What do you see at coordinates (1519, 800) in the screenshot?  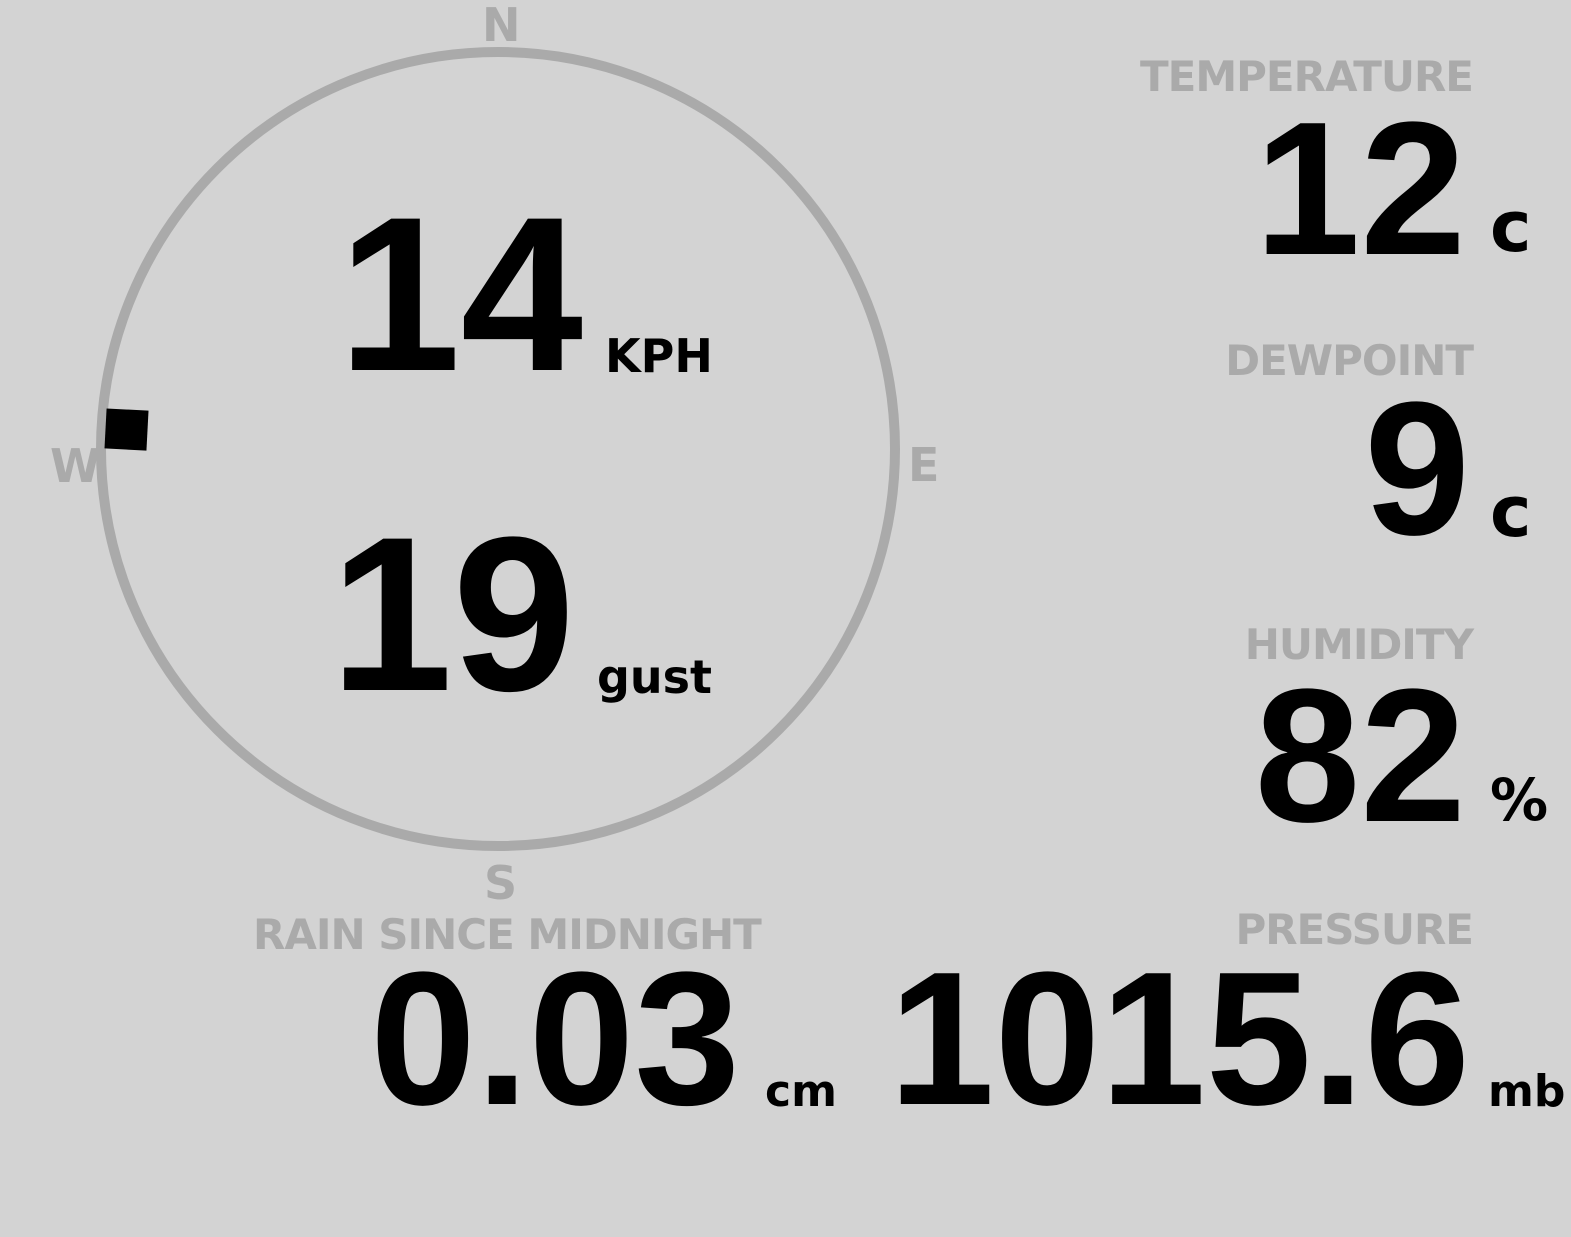 I see `humidity-unit: %` at bounding box center [1519, 800].